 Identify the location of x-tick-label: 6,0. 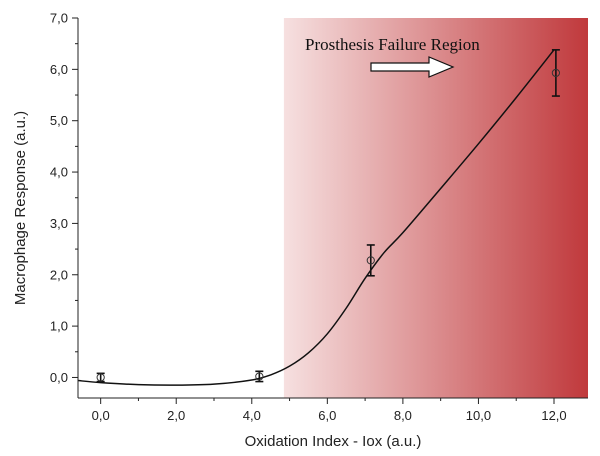
(327, 415).